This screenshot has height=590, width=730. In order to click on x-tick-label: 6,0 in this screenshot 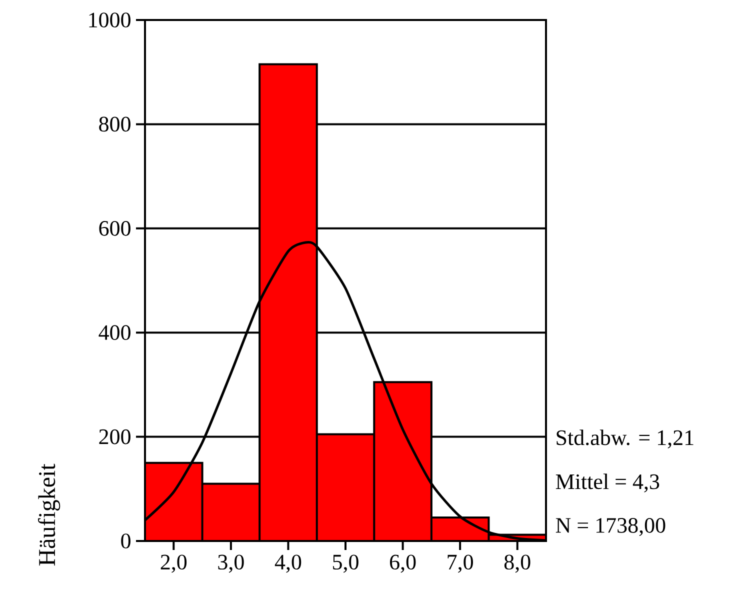, I will do `click(403, 563)`.